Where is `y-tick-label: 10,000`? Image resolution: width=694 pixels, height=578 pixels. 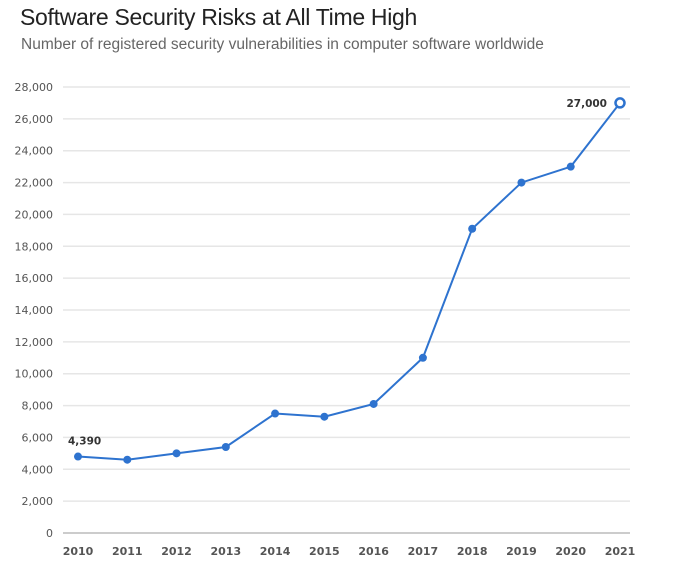 y-tick-label: 10,000 is located at coordinates (34, 374).